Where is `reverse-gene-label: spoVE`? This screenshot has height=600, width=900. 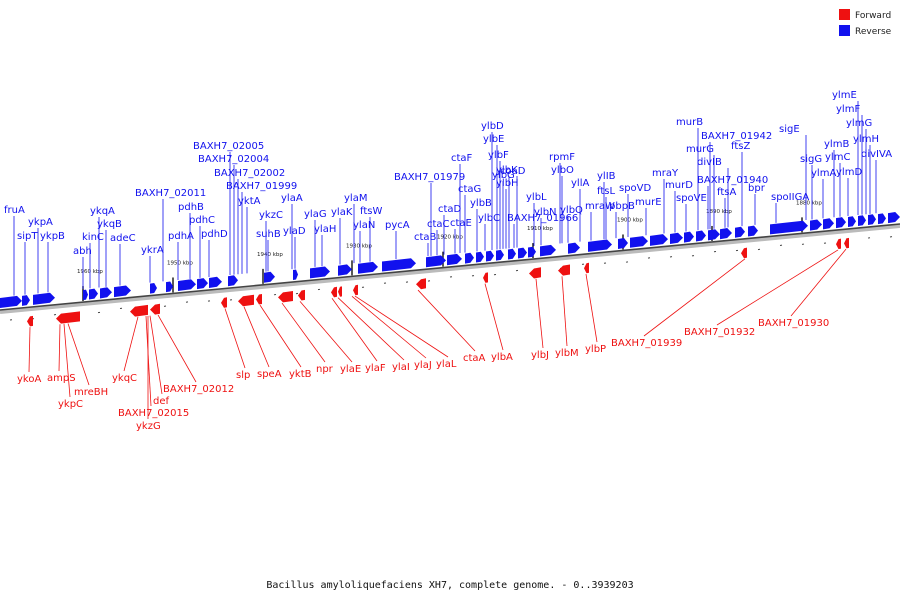
reverse-gene-label: spoVE is located at coordinates (691, 198).